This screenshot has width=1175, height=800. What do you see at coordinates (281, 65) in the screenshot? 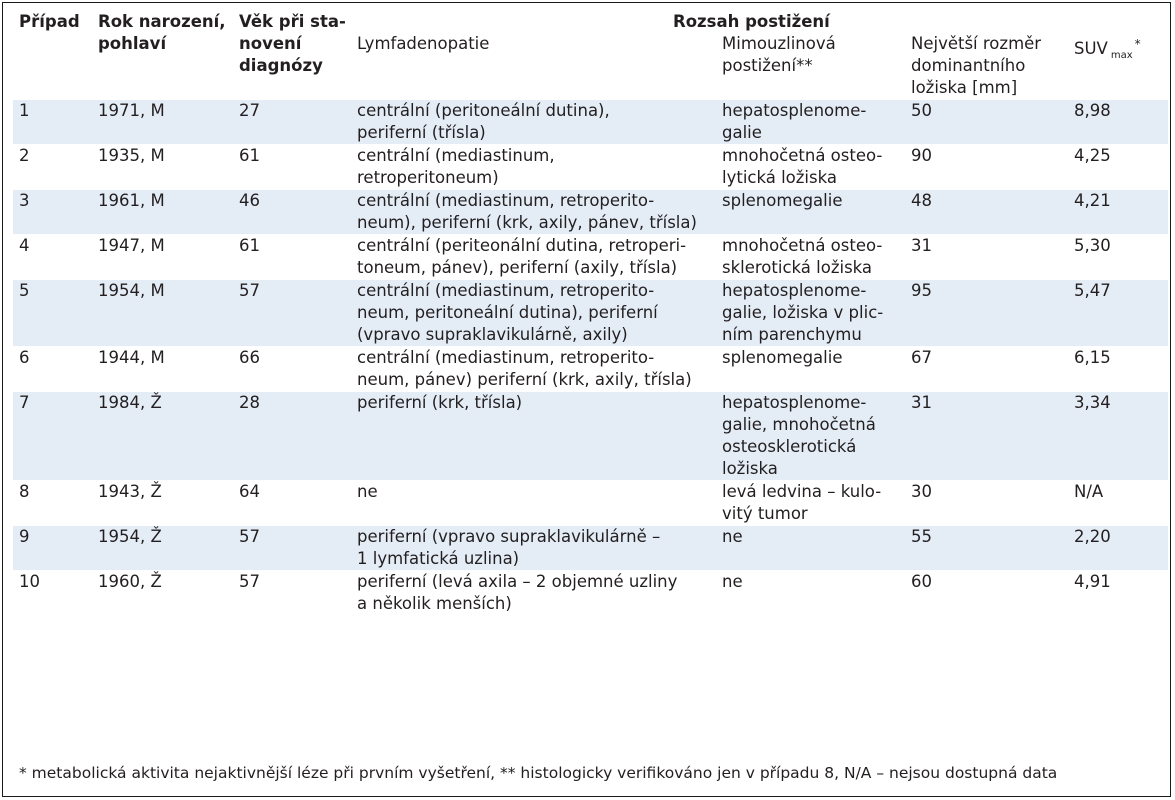
I see `header-age-line-3: diagnózy` at bounding box center [281, 65].